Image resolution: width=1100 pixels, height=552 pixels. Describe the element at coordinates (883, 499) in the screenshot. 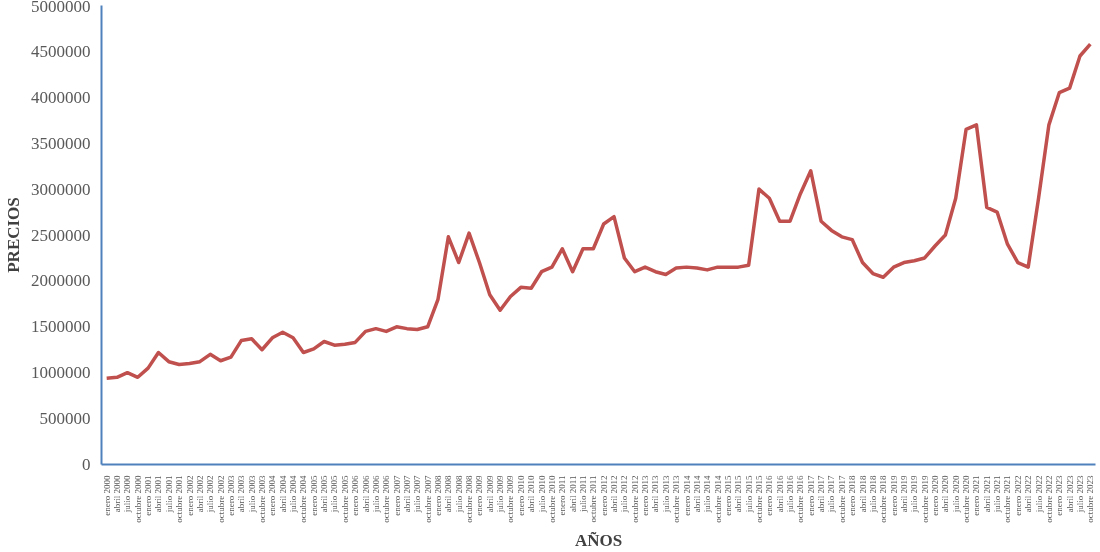

I see `x-tick-label: octubre 2018` at that location.